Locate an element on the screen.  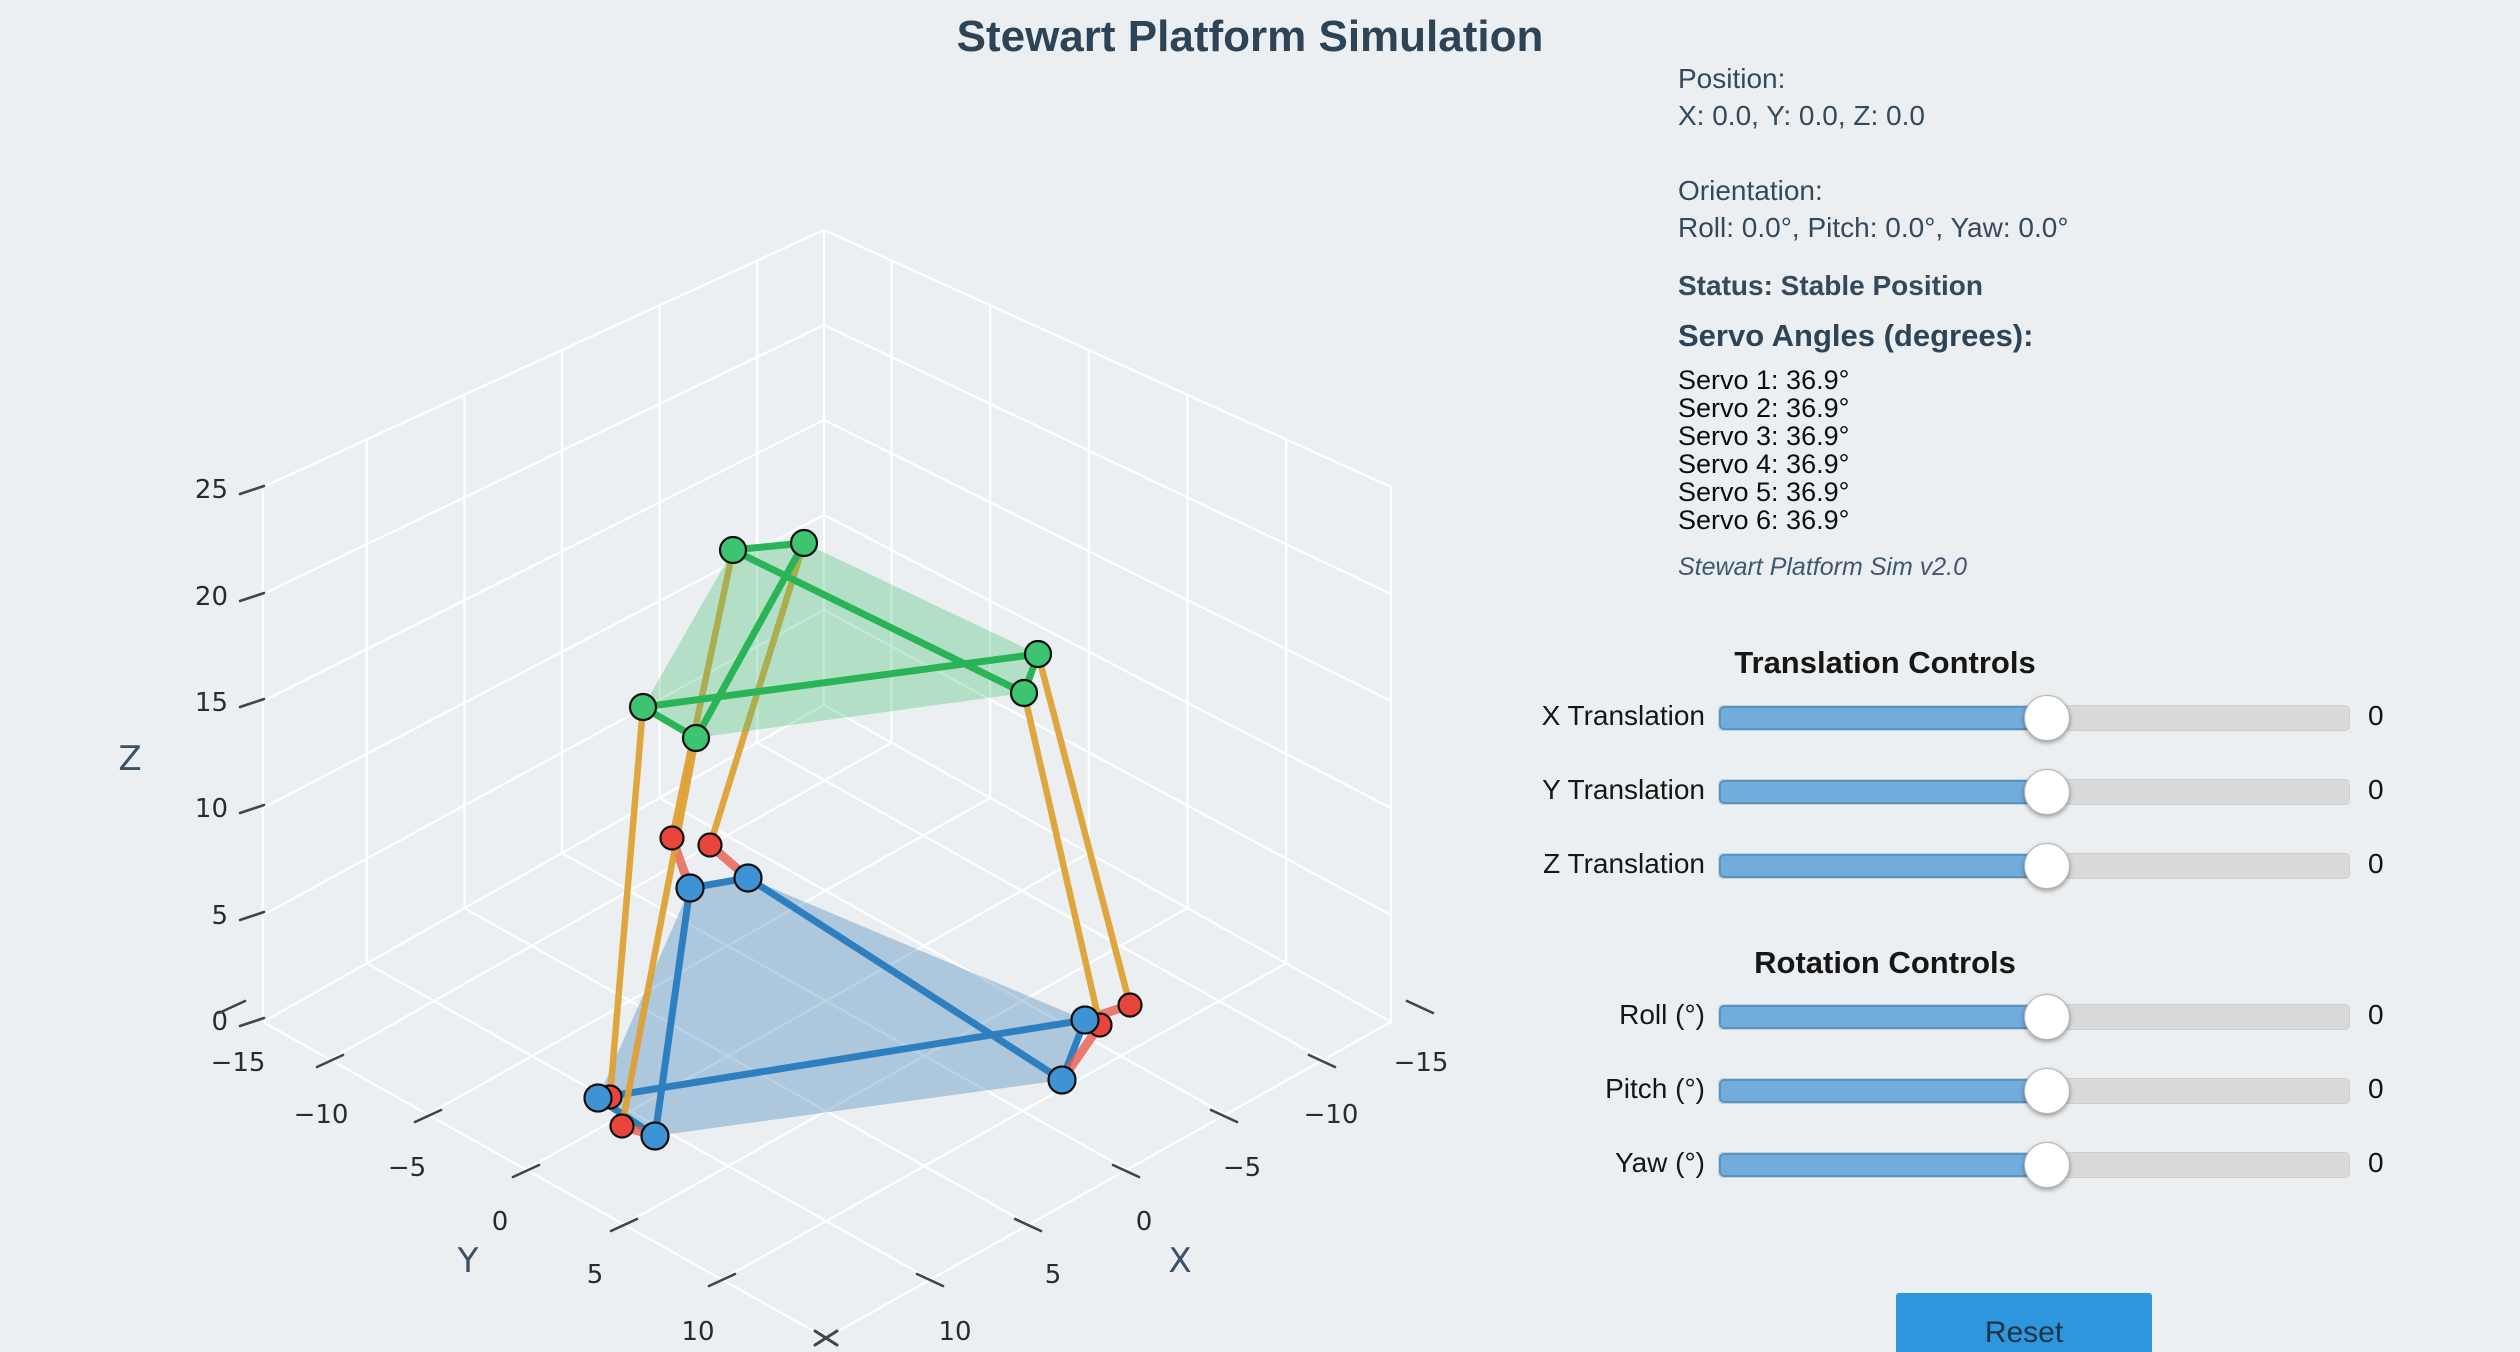
yaw-slider is located at coordinates (2034, 1165).